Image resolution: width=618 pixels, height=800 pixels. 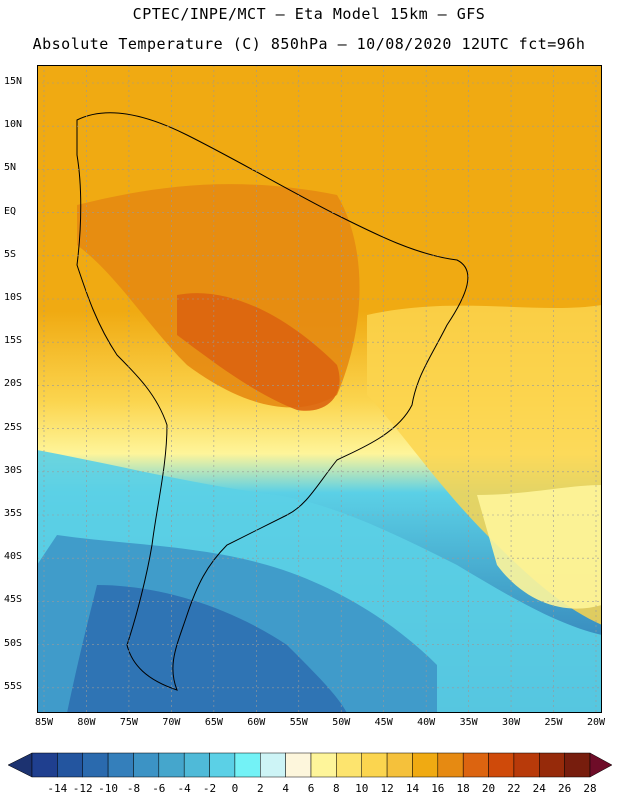 What do you see at coordinates (13, 513) in the screenshot?
I see `latitude-label: 35S` at bounding box center [13, 513].